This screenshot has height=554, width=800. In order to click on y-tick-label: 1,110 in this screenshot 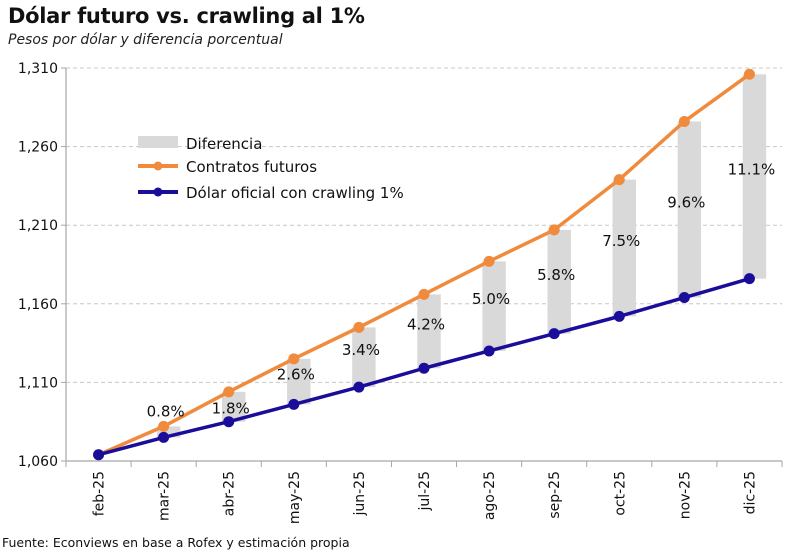, I will do `click(38, 383)`.